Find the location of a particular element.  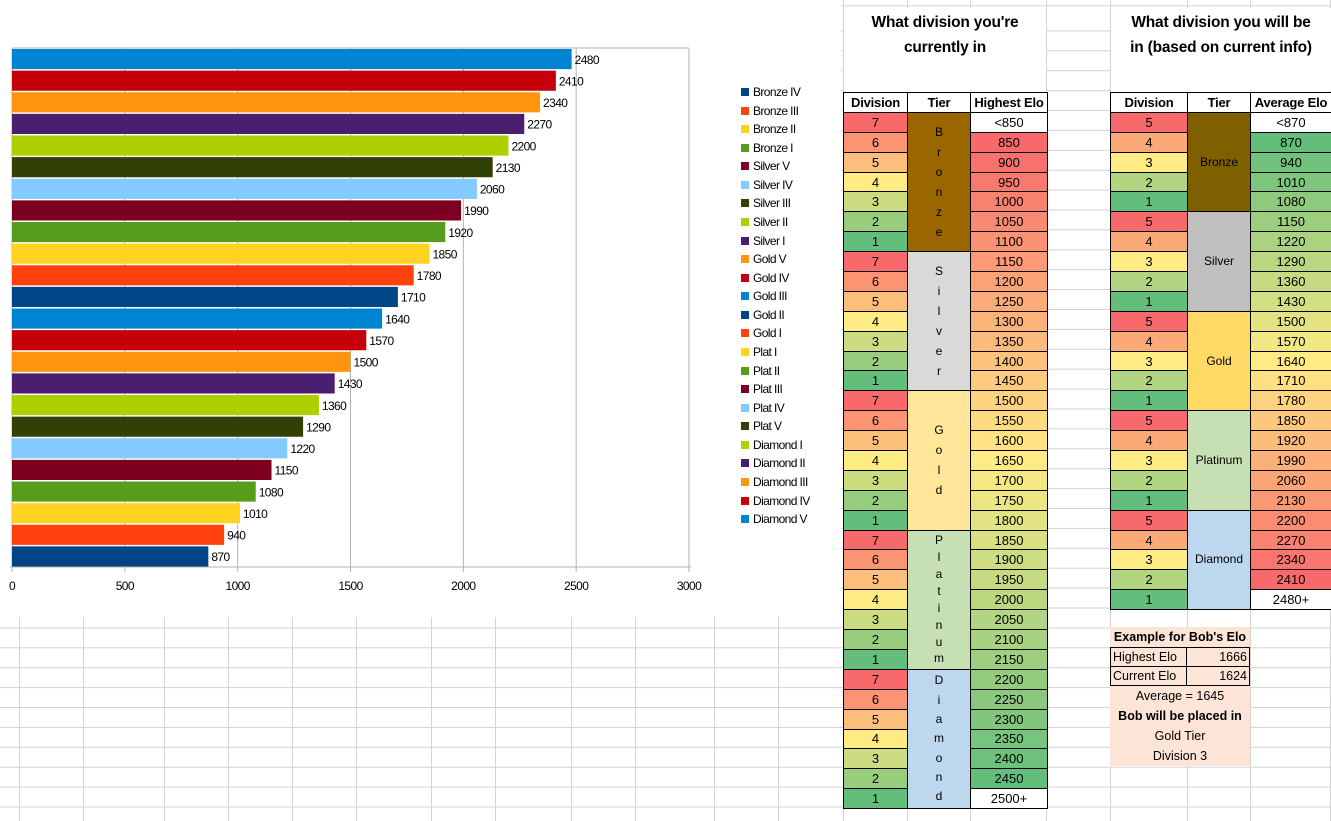

elo-cell: 1800 is located at coordinates (1009, 520).